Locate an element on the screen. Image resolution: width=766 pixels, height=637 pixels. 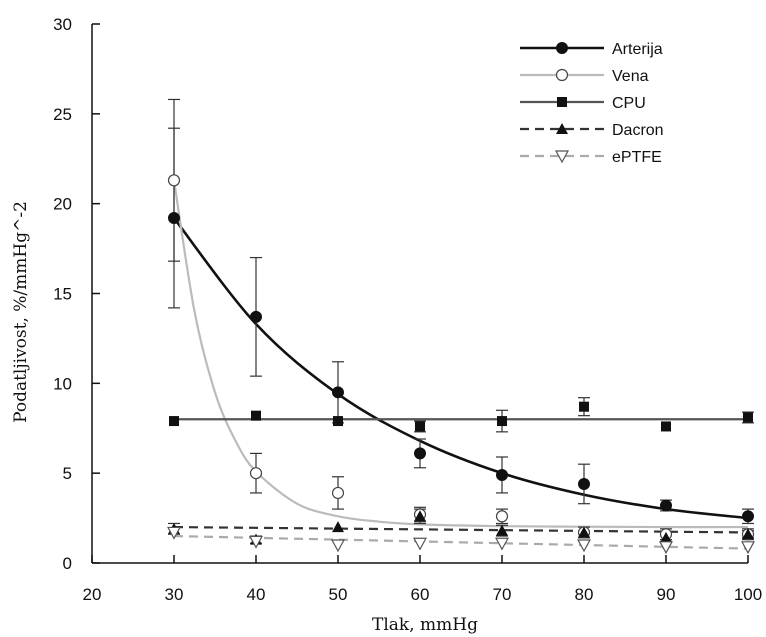
y-tick-label: 30 is located at coordinates (62, 24).